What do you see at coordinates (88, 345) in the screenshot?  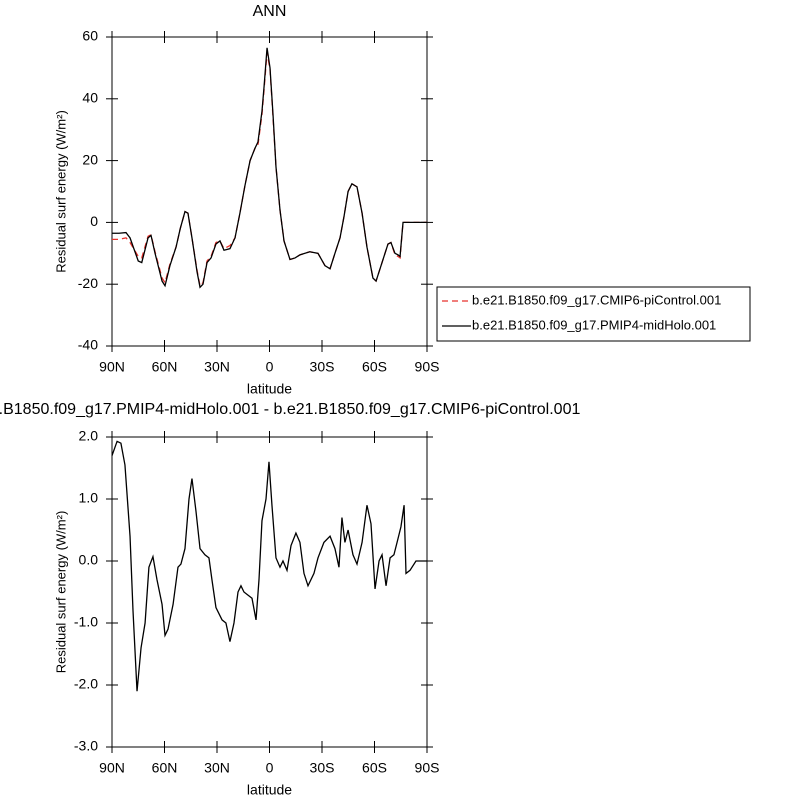 I see `y-tick-label: -40` at bounding box center [88, 345].